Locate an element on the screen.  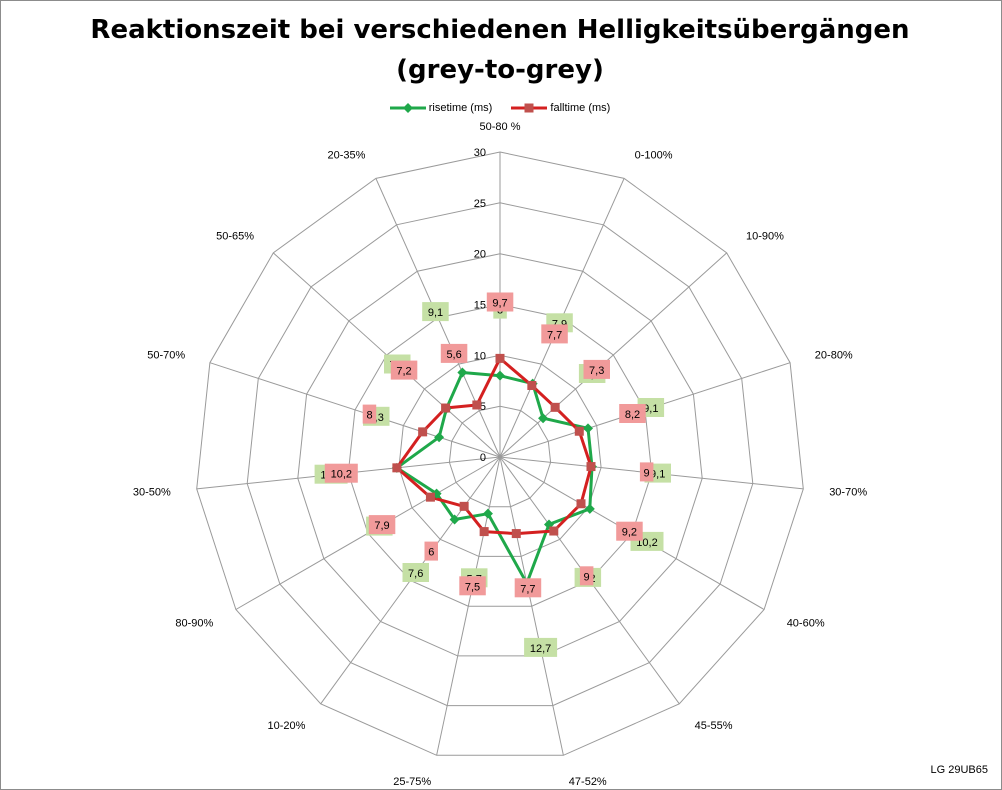
category-label: 80-90% is located at coordinates (194, 624).